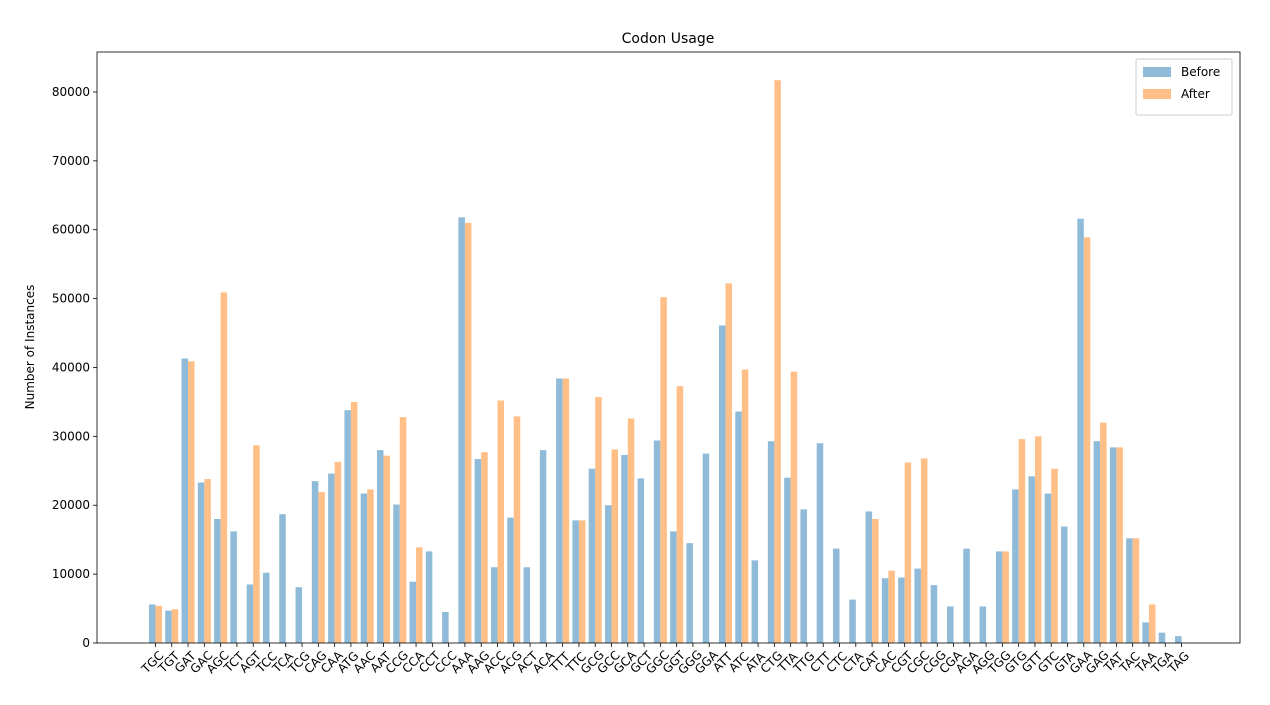 The width and height of the screenshot is (1270, 705). What do you see at coordinates (71, 230) in the screenshot?
I see `y-tick-label: 60000` at bounding box center [71, 230].